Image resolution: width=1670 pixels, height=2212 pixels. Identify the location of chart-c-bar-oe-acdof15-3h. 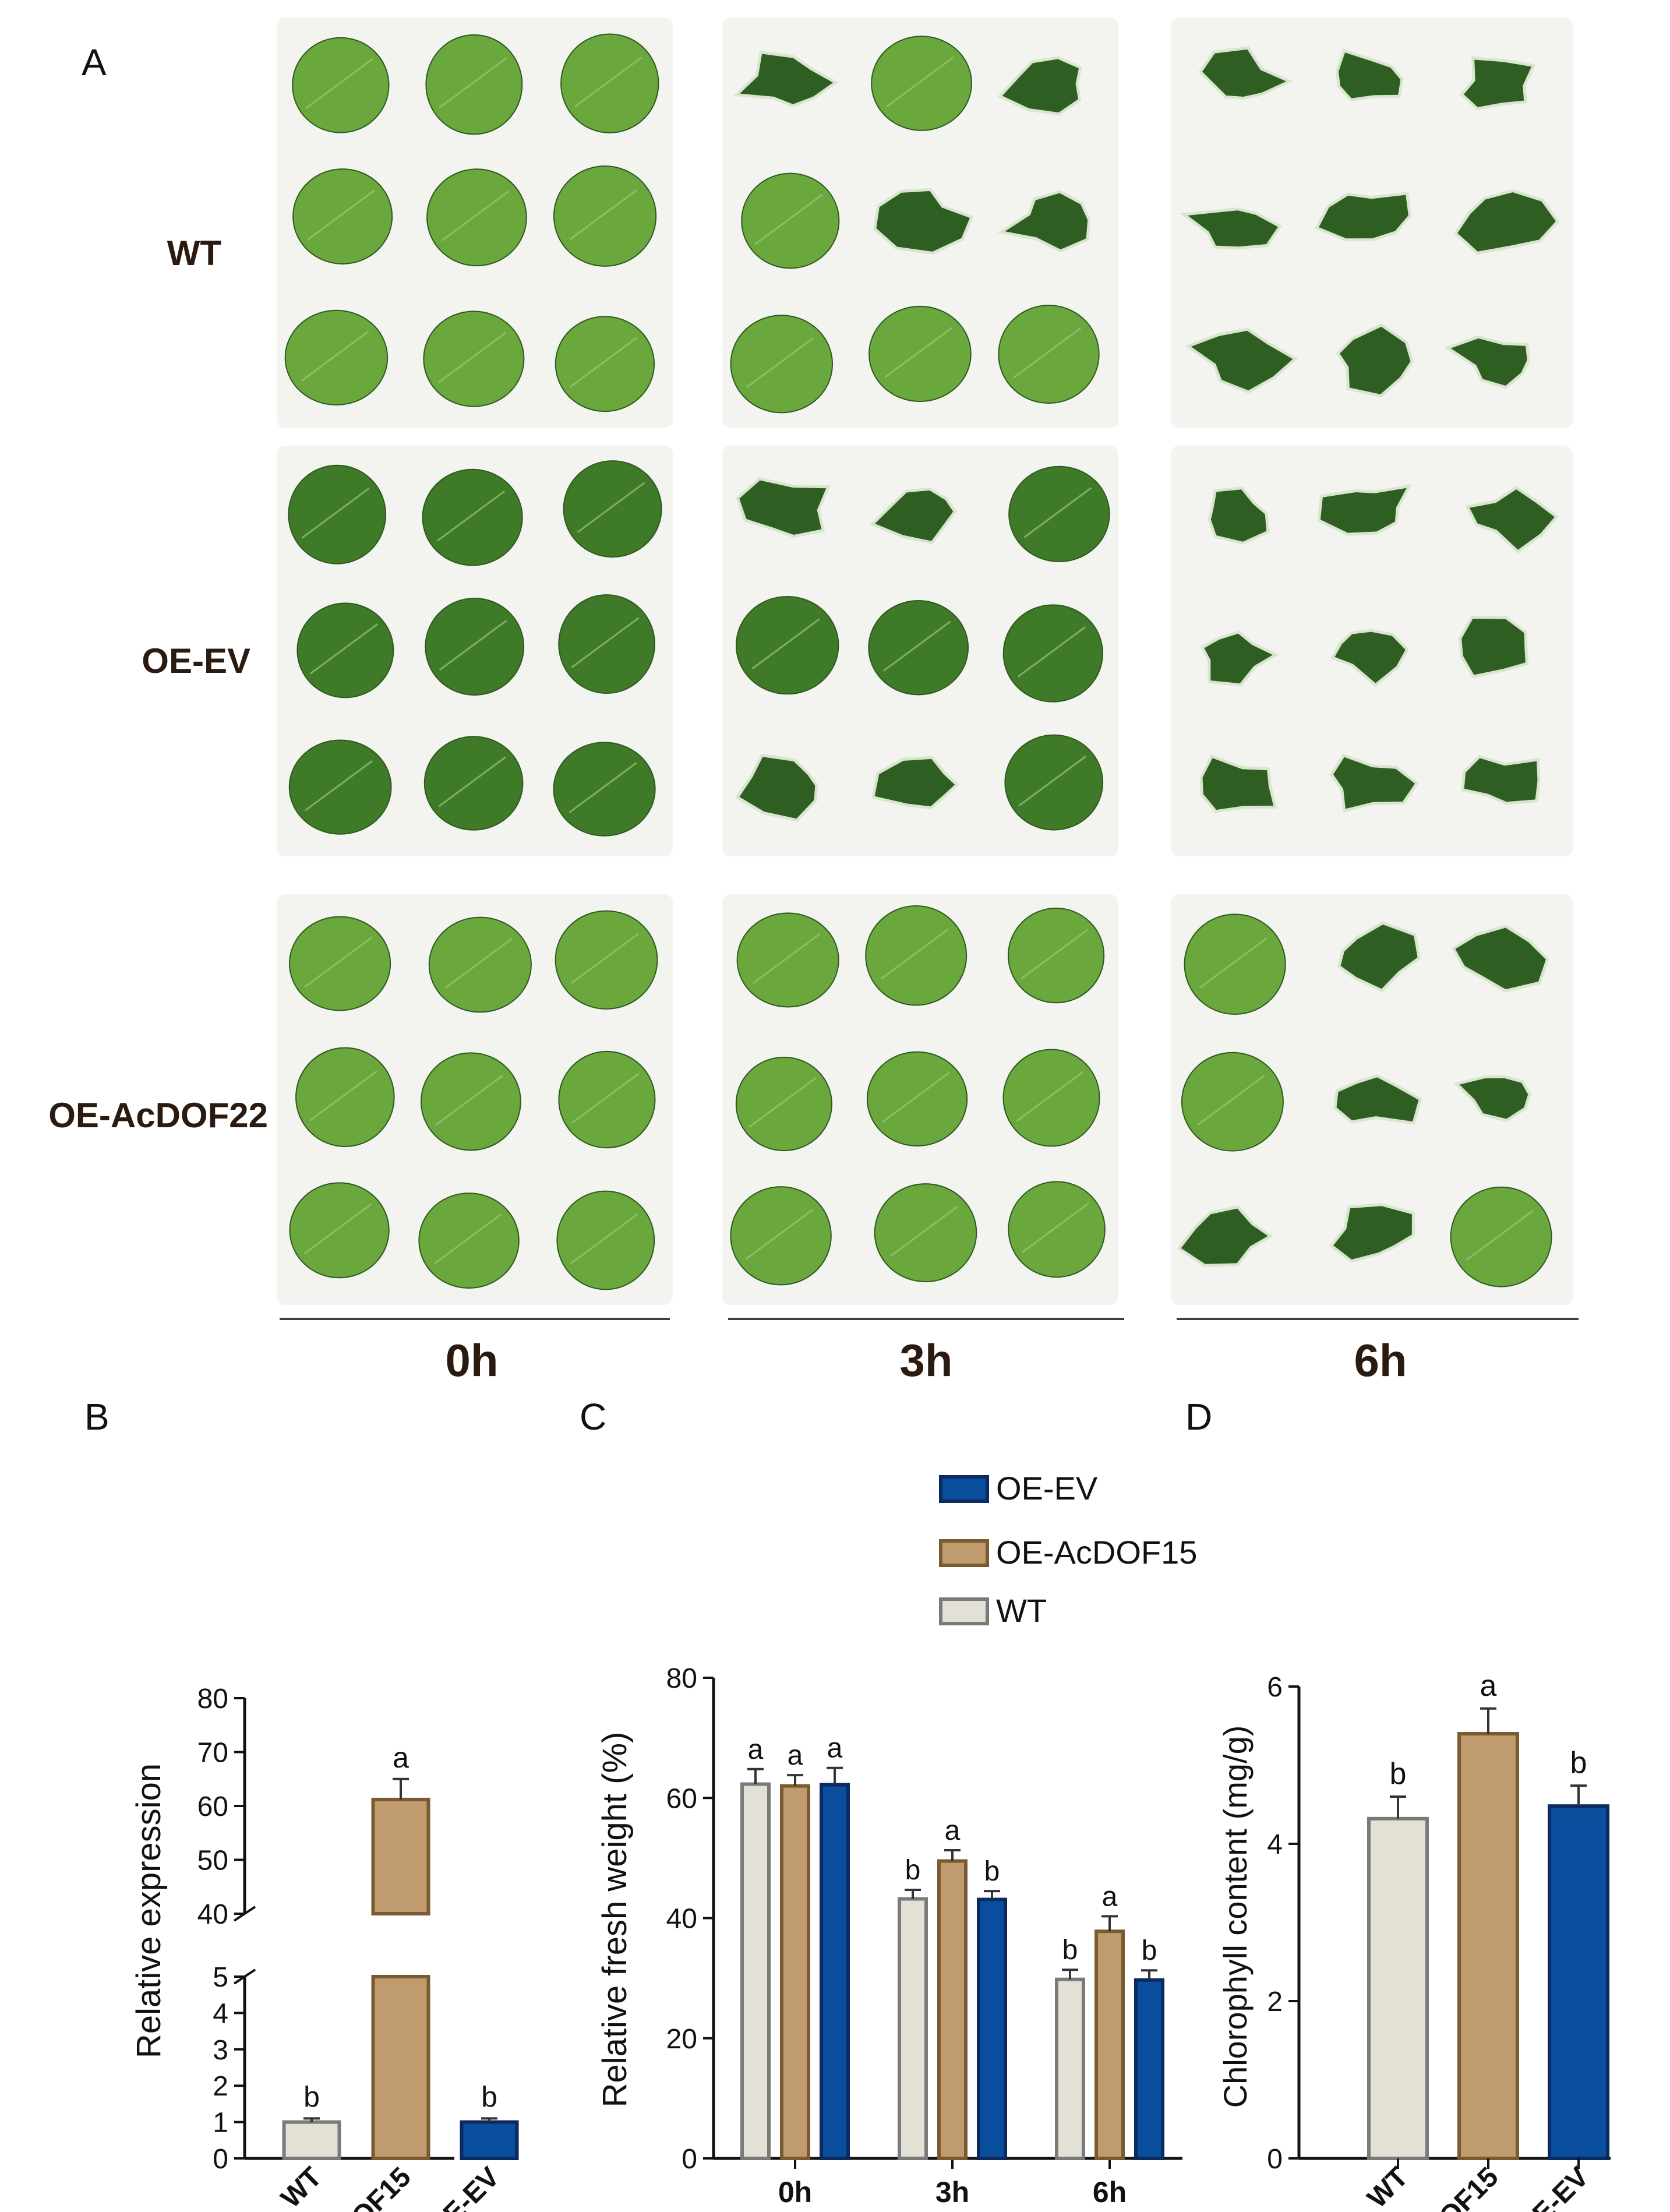
(952, 2009).